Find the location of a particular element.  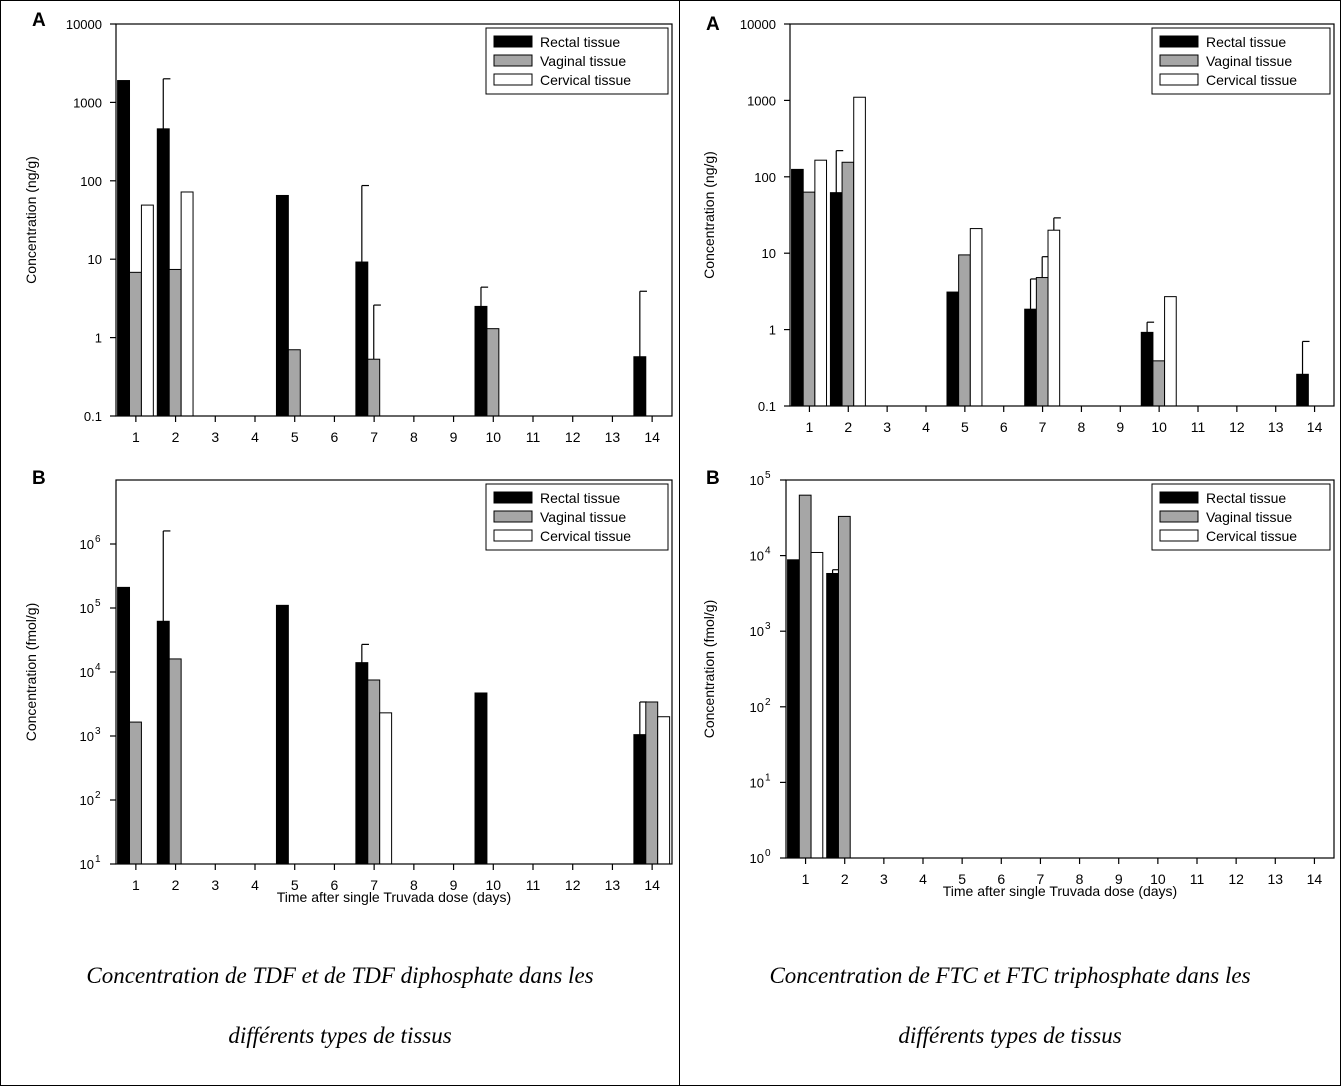

y-tick-label: 0.1 is located at coordinates (767, 406).